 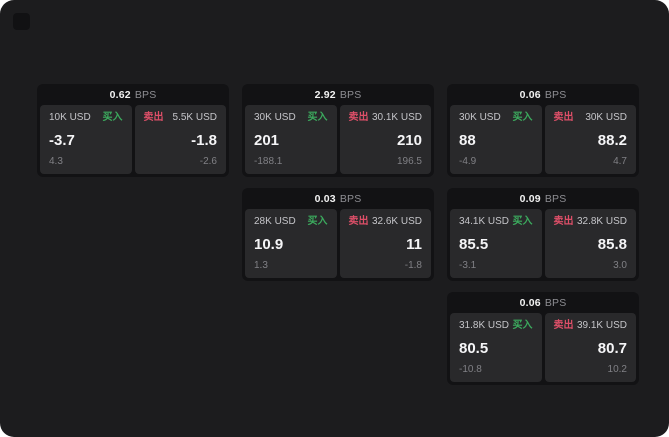 I want to click on card-body: 30K USD 买入 88 -4.9 卖出 30K USD 88.2 4.7, so click(x=543, y=141).